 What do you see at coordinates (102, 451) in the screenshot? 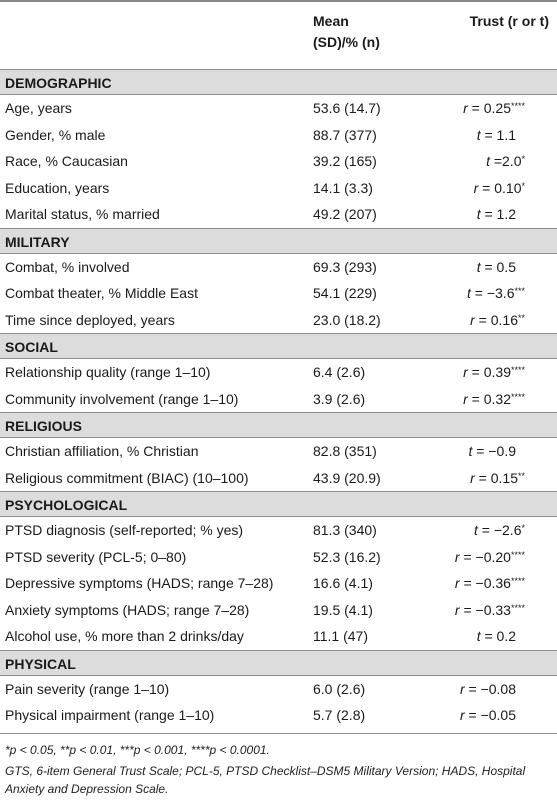
I see `row-label: Christian affiliation, % Christian` at bounding box center [102, 451].